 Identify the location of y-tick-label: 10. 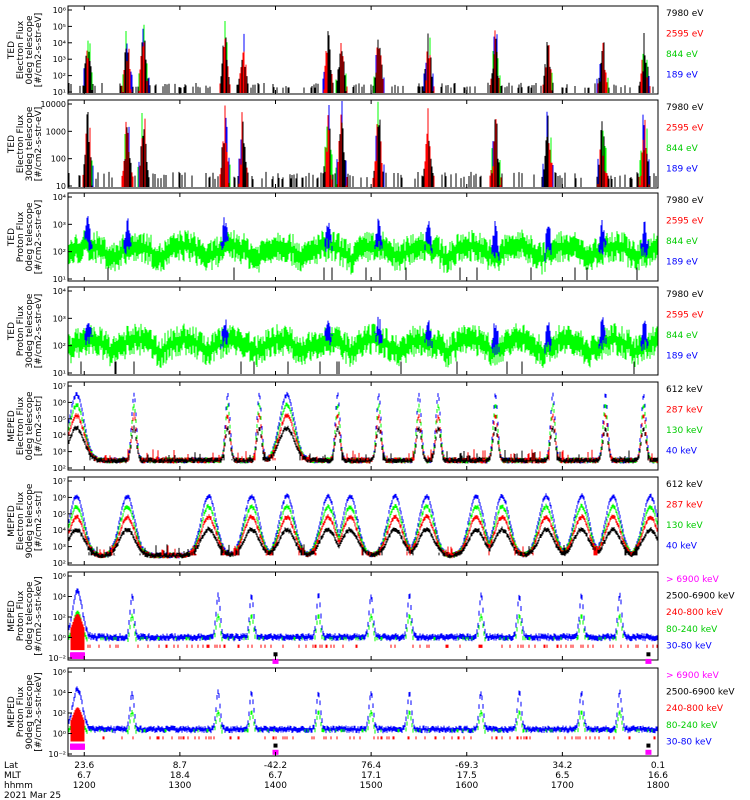
(61, 186).